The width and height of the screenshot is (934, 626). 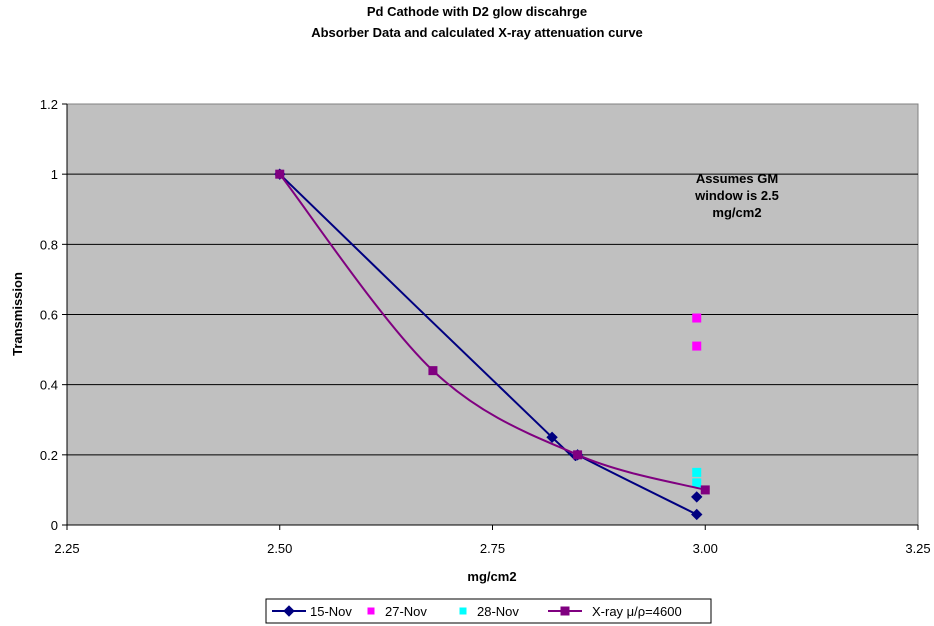 I want to click on legend-box, so click(x=488, y=611).